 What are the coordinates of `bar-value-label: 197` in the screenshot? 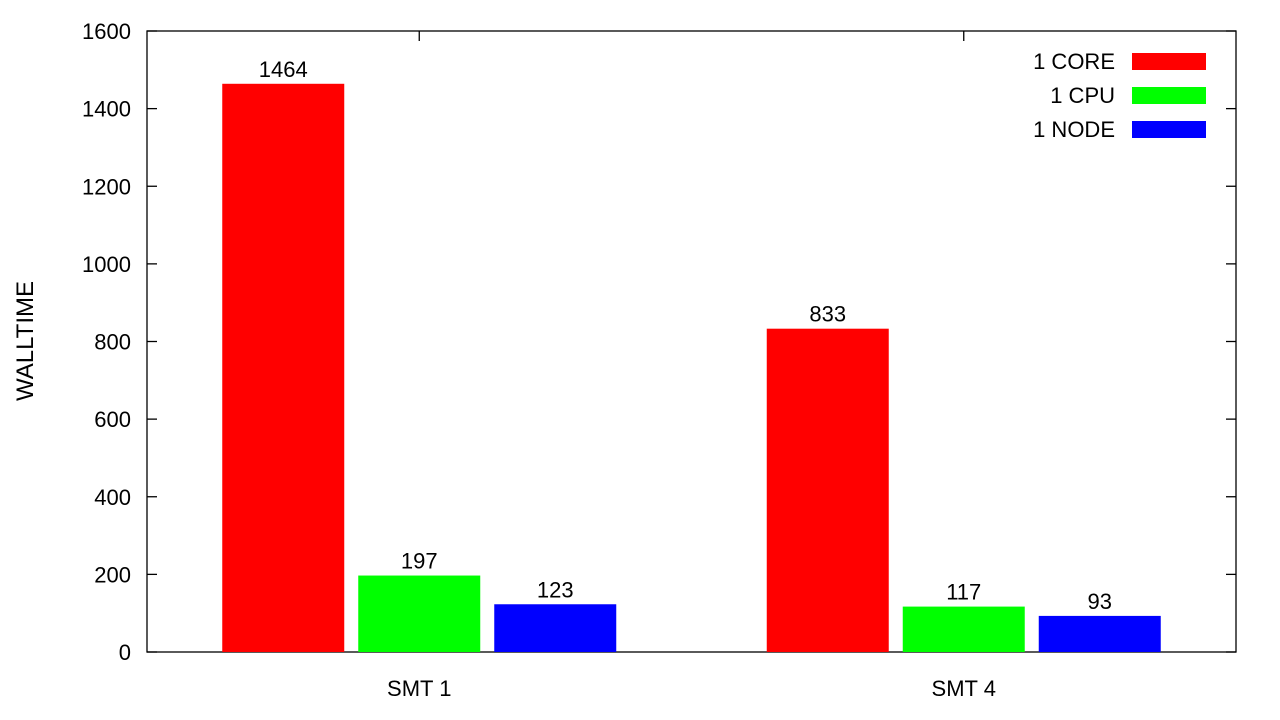 It's located at (419, 561).